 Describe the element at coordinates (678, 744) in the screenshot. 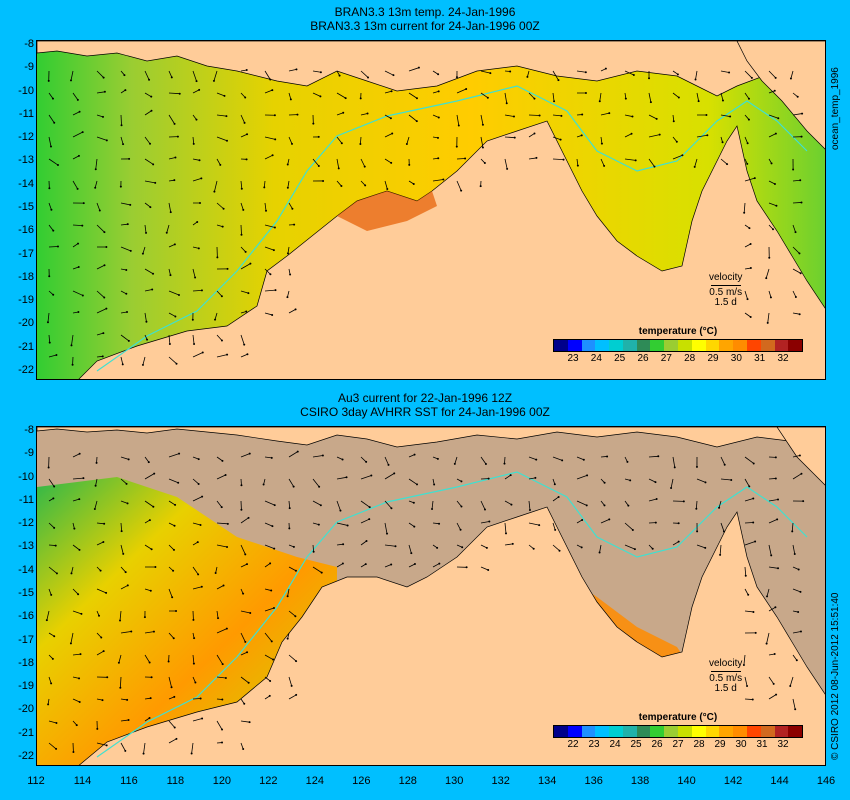

I see `legend-ticks: 22 23 24 25 26 27 28 29 30 31 32` at that location.